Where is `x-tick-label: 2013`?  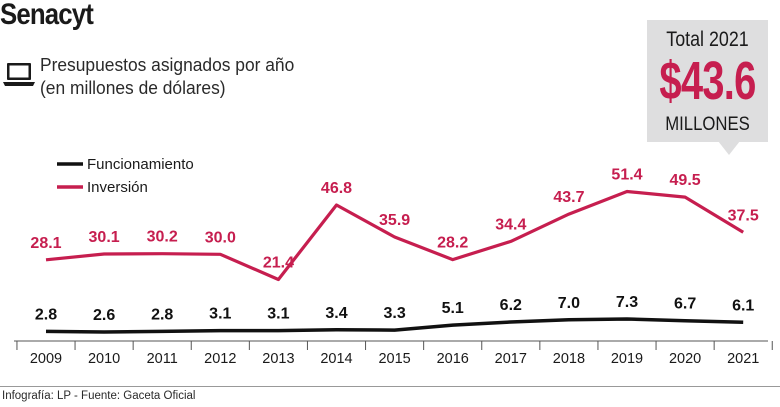
x-tick-label: 2013 is located at coordinates (278, 359).